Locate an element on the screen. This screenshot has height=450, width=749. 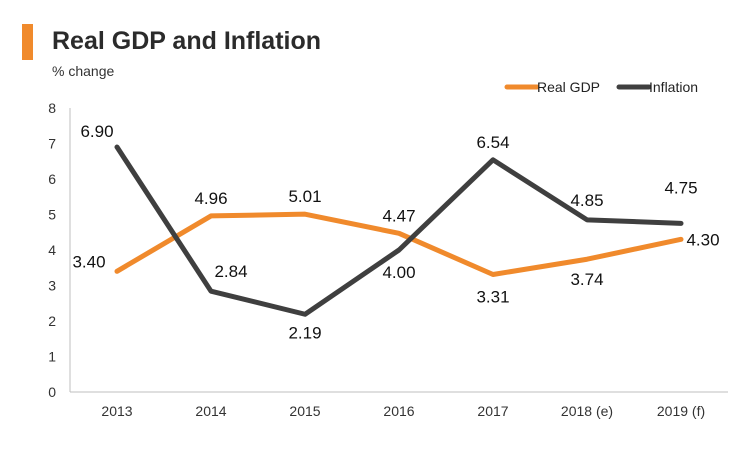
data-label: 2.19 is located at coordinates (304, 332).